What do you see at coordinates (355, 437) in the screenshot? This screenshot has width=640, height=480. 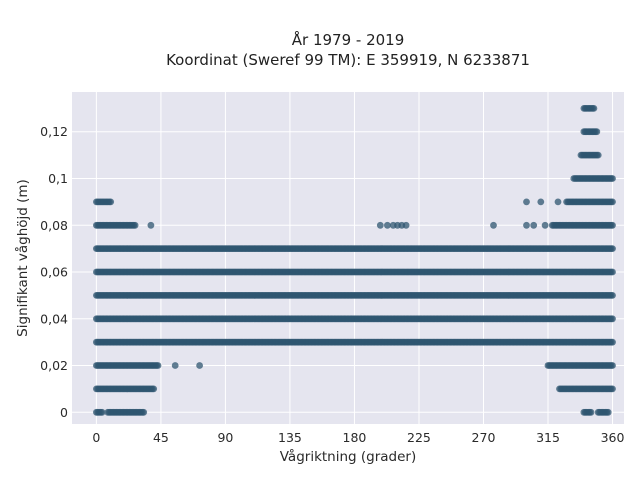 I see `x-tick-label: 180` at bounding box center [355, 437].